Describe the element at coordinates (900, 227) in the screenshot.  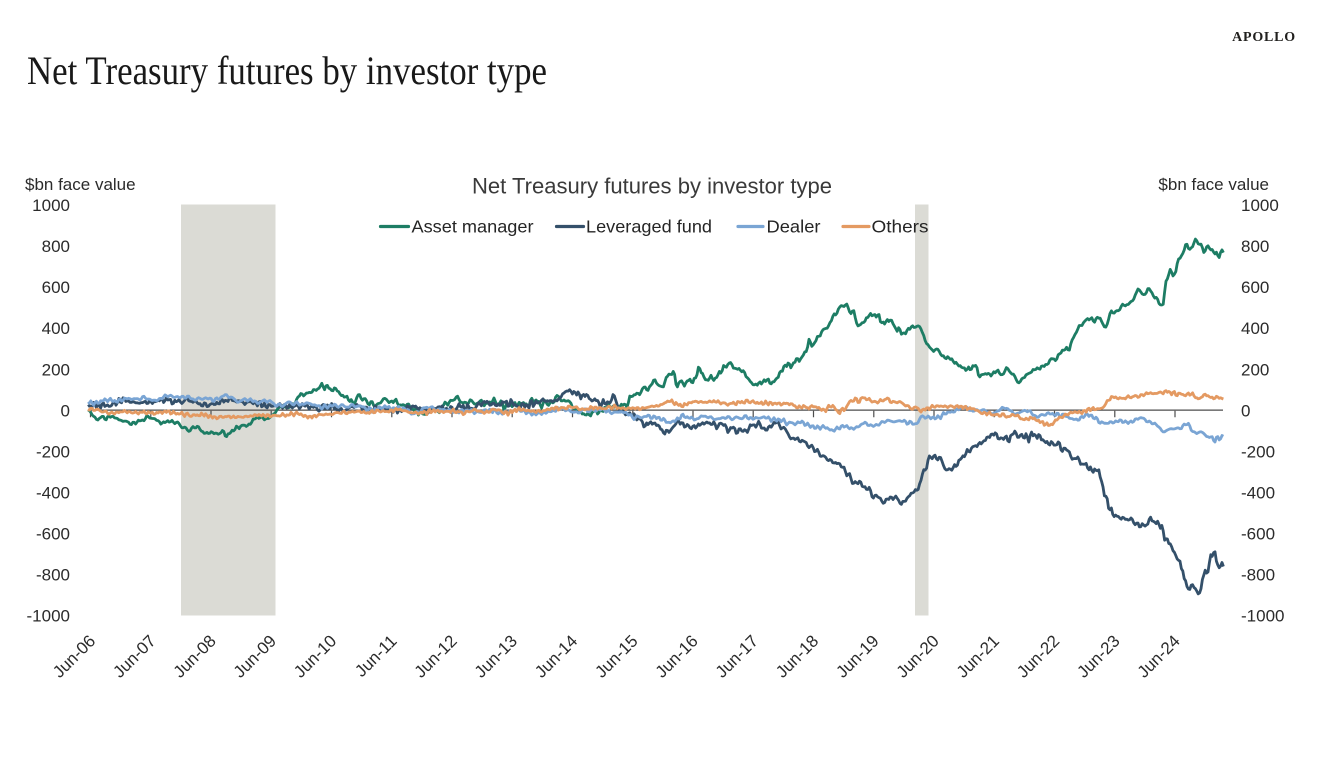
I see `svg-text: Others` at that location.